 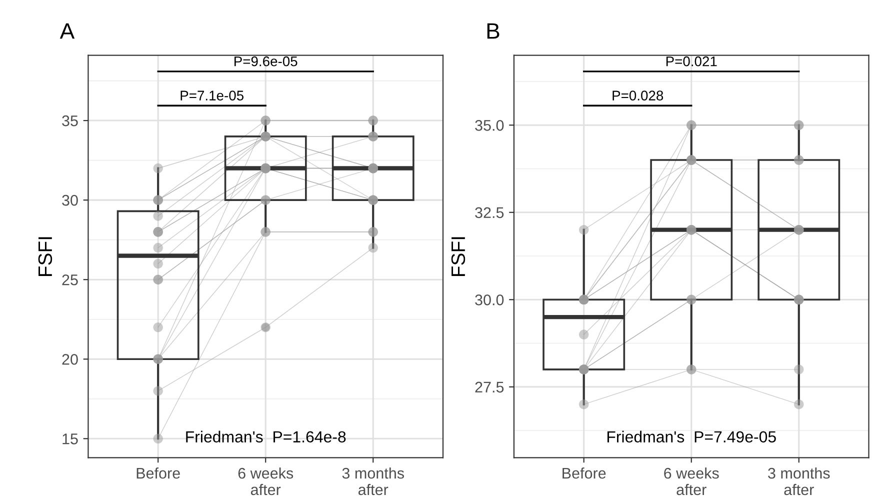 I want to click on y-tick-label: 30, so click(x=70, y=200).